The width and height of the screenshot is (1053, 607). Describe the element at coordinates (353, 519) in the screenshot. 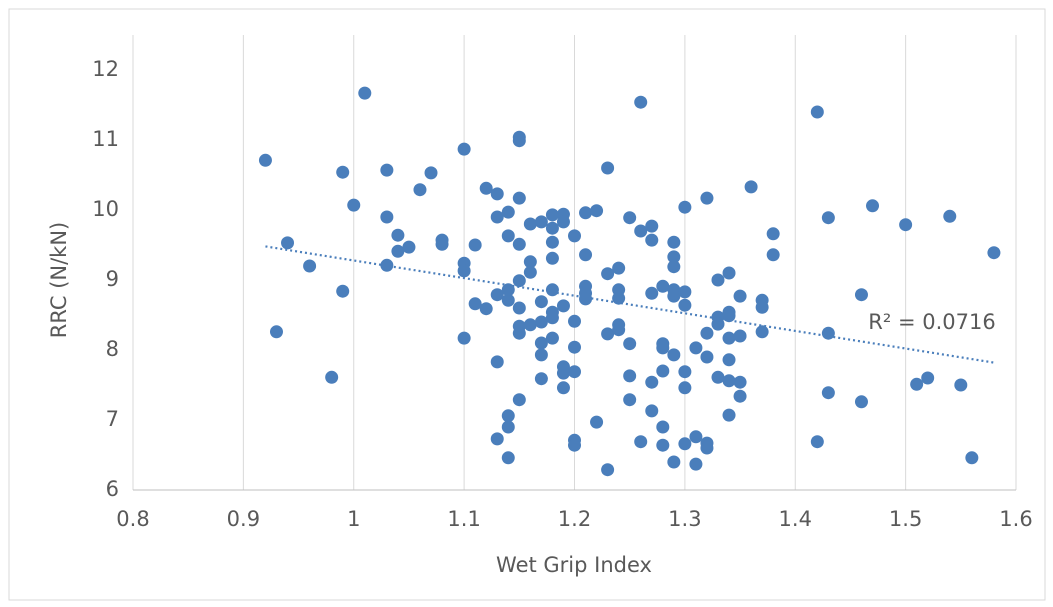

I see `x-tick-label: 1` at that location.